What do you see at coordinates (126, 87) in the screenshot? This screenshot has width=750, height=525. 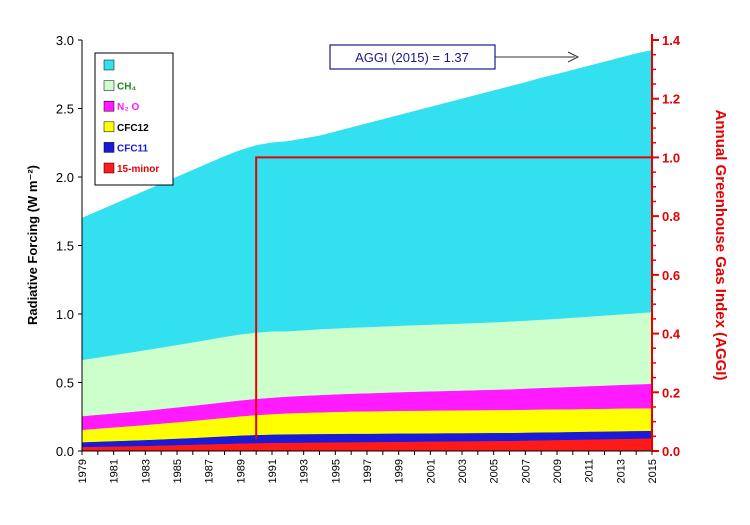 I see `legend-label: CH₄` at bounding box center [126, 87].